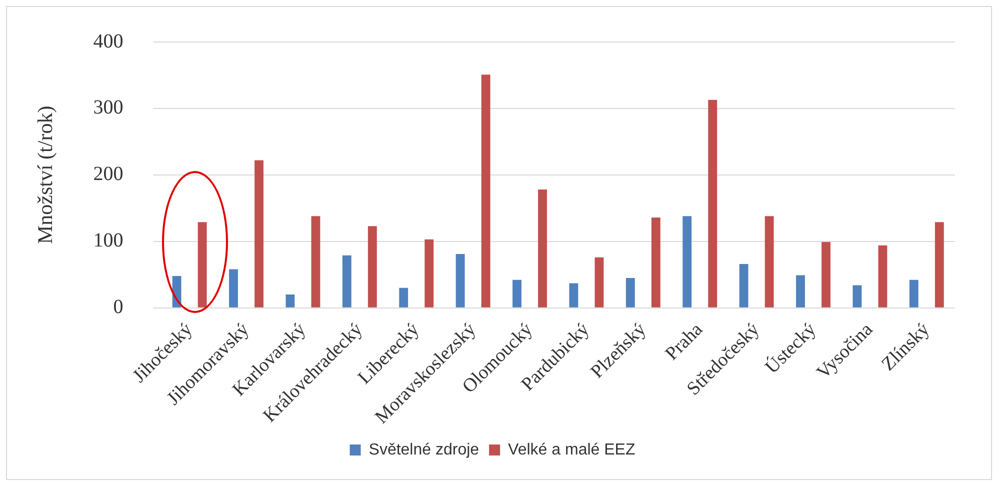 This screenshot has width=1000, height=488. What do you see at coordinates (572, 449) in the screenshot?
I see `legend-label: Velké a malé EEZ` at bounding box center [572, 449].